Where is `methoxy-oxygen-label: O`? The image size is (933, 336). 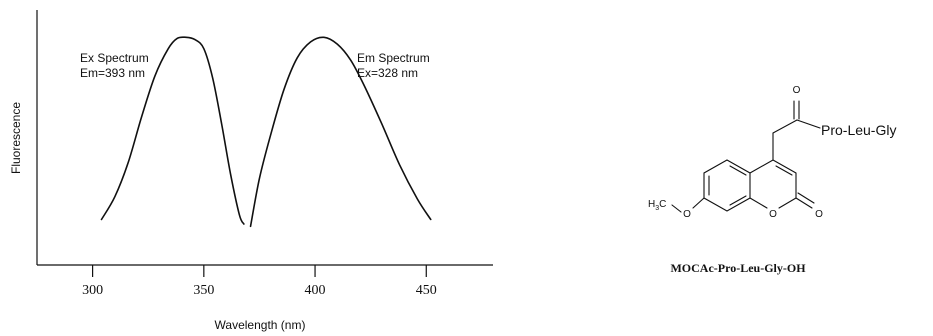 methoxy-oxygen-label: O is located at coordinates (687, 214).